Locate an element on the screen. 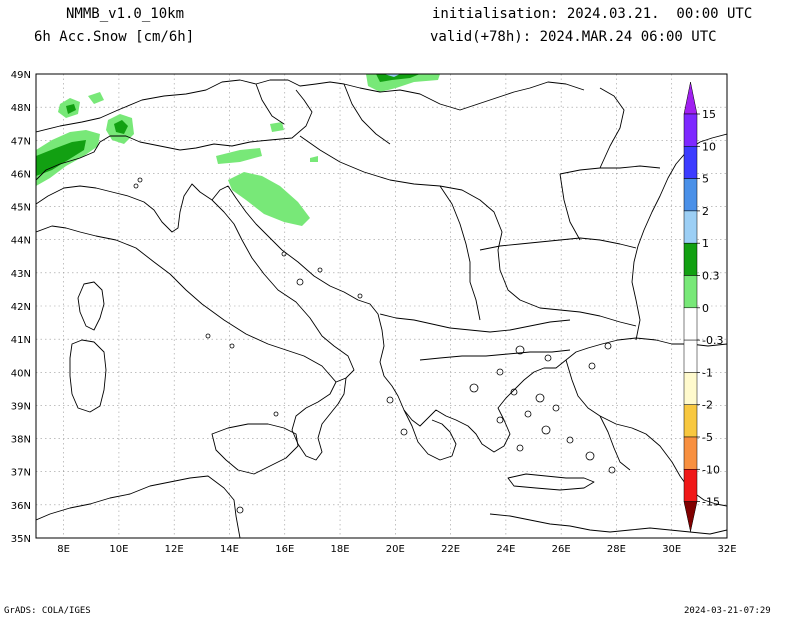 The height and width of the screenshot is (618, 800). colorbar-bottom-triangle is located at coordinates (690, 516).